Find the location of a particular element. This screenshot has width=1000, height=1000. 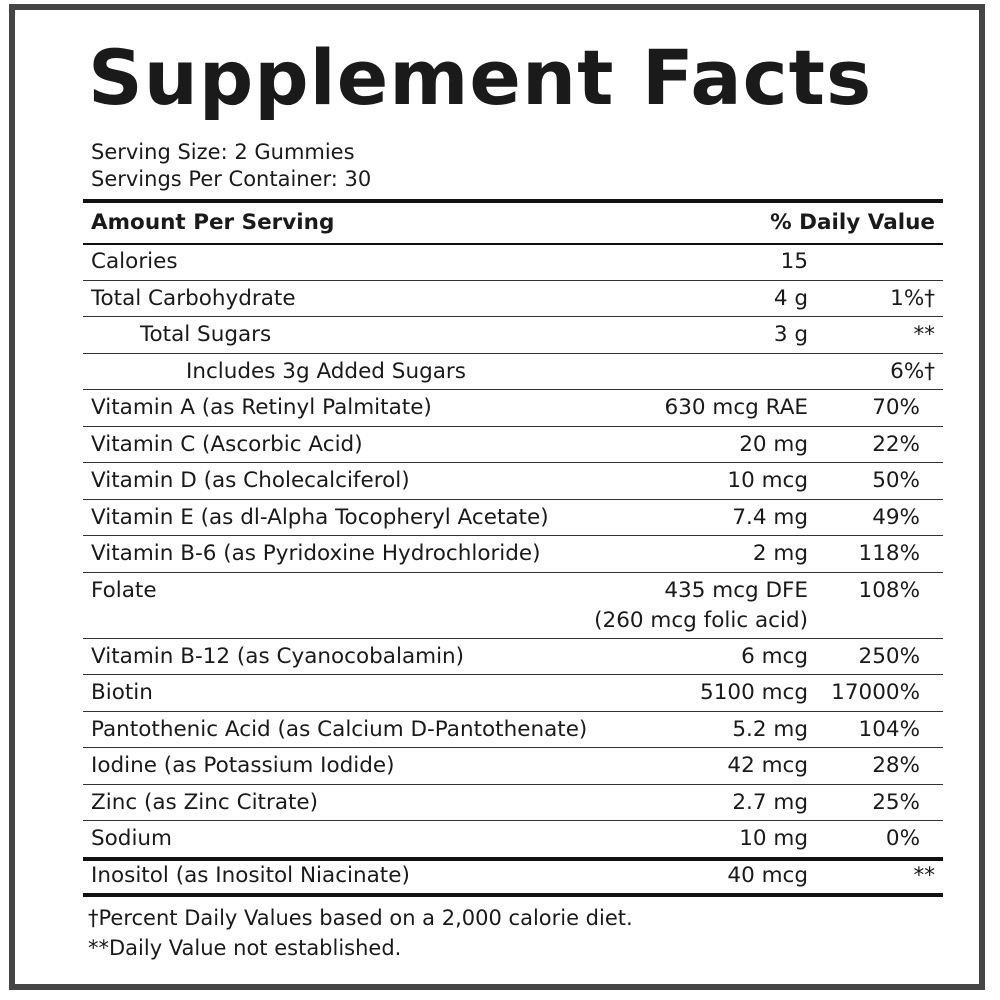

daily-value: 49% is located at coordinates (896, 517).